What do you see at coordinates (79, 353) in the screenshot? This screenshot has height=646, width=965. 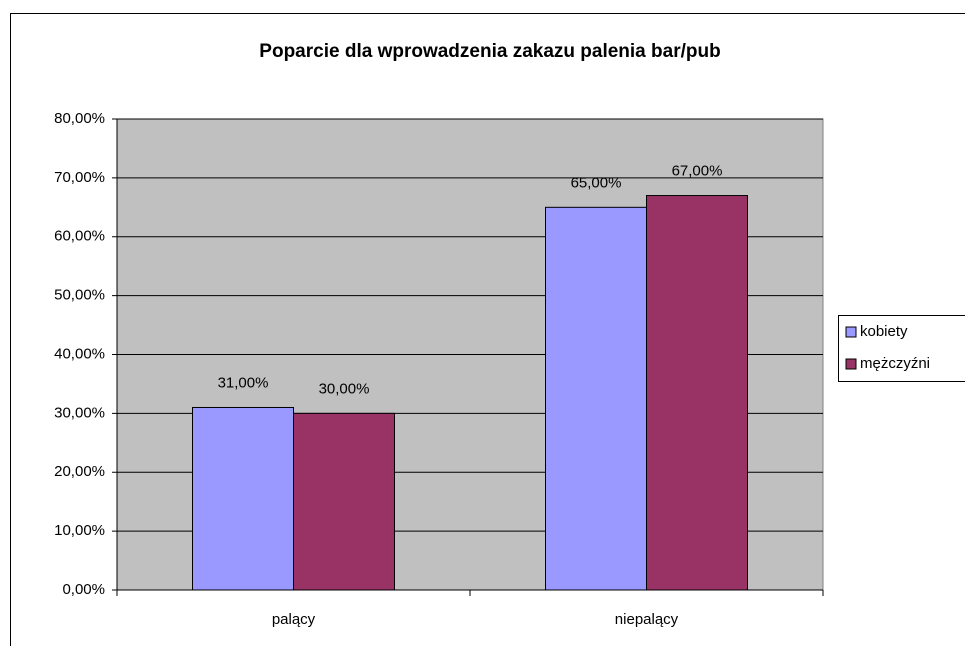 I see `y-tick-label: 40,00%` at bounding box center [79, 353].